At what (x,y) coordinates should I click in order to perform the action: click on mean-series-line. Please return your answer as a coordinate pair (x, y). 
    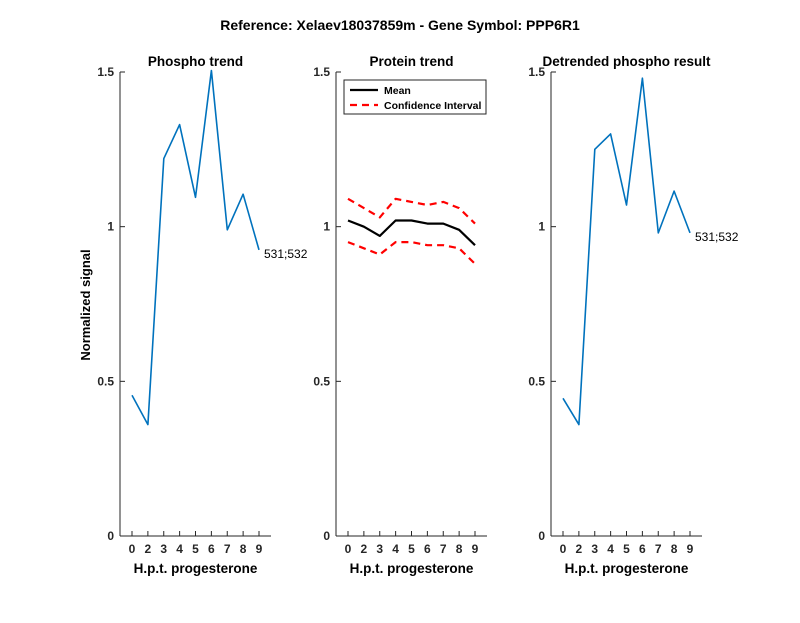
    Looking at the image, I should click on (411, 232).